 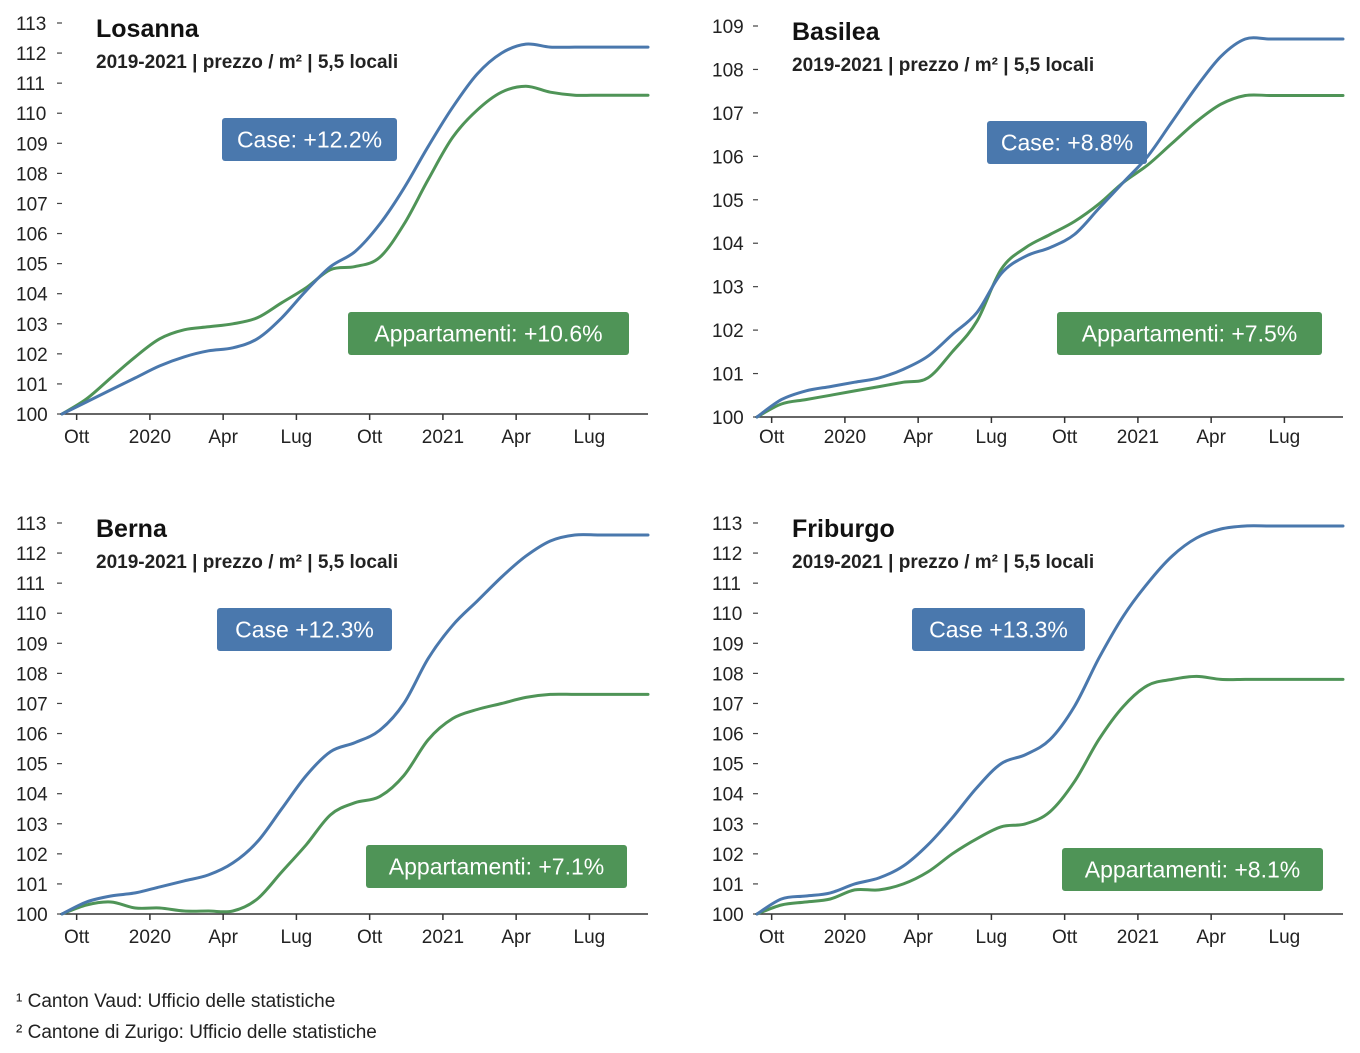 I want to click on badge-appartamenti: Appartamenti: +7.5%, so click(x=1189, y=333).